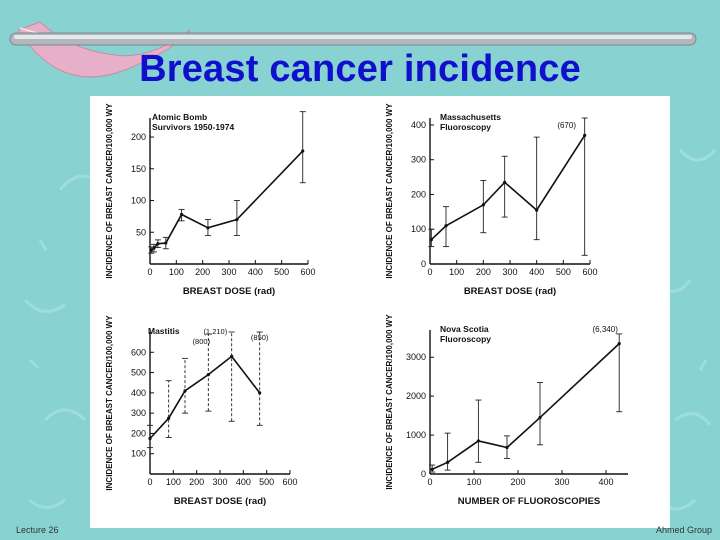  What do you see at coordinates (138, 373) in the screenshot?
I see `y-tick-label: 500` at bounding box center [138, 373].